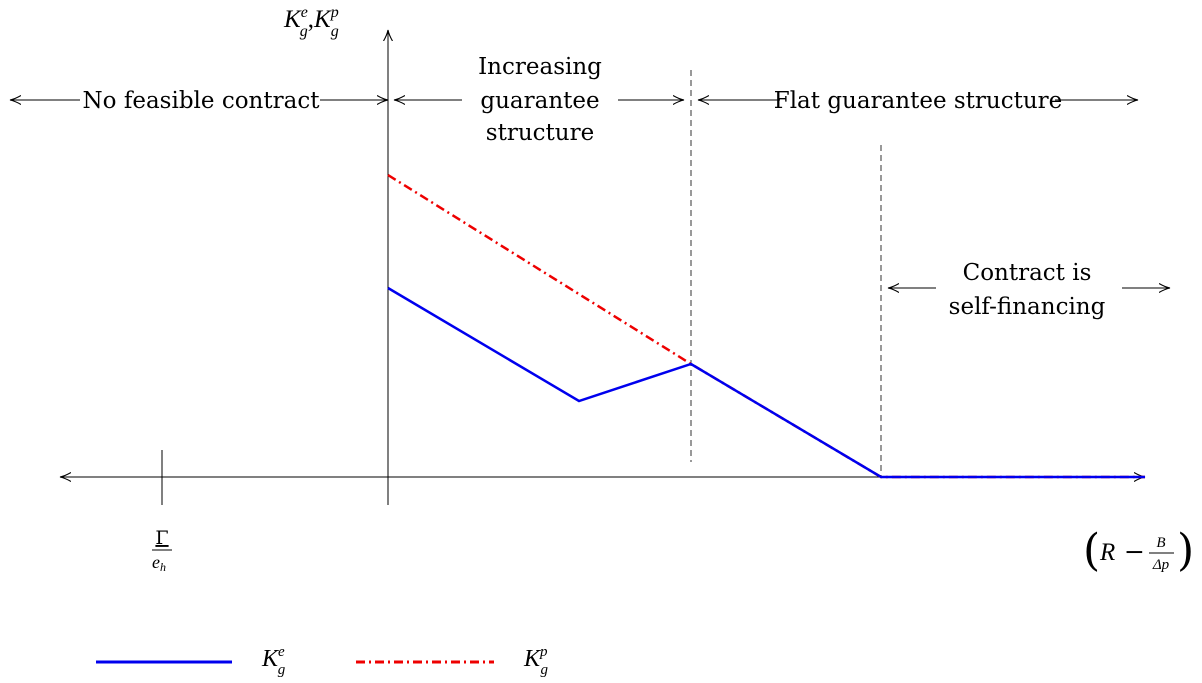  Describe the element at coordinates (311, 22) in the screenshot. I see `y-axis-label: Ke g,Kp g` at that location.